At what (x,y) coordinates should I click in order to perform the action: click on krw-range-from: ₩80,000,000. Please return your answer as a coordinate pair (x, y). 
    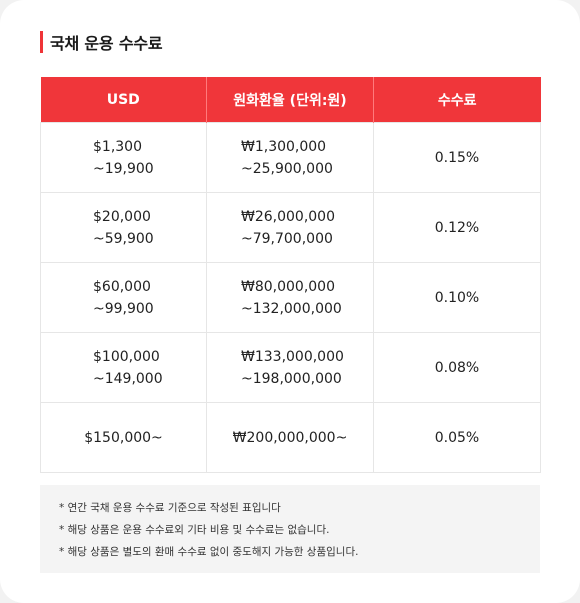
    Looking at the image, I should click on (288, 286).